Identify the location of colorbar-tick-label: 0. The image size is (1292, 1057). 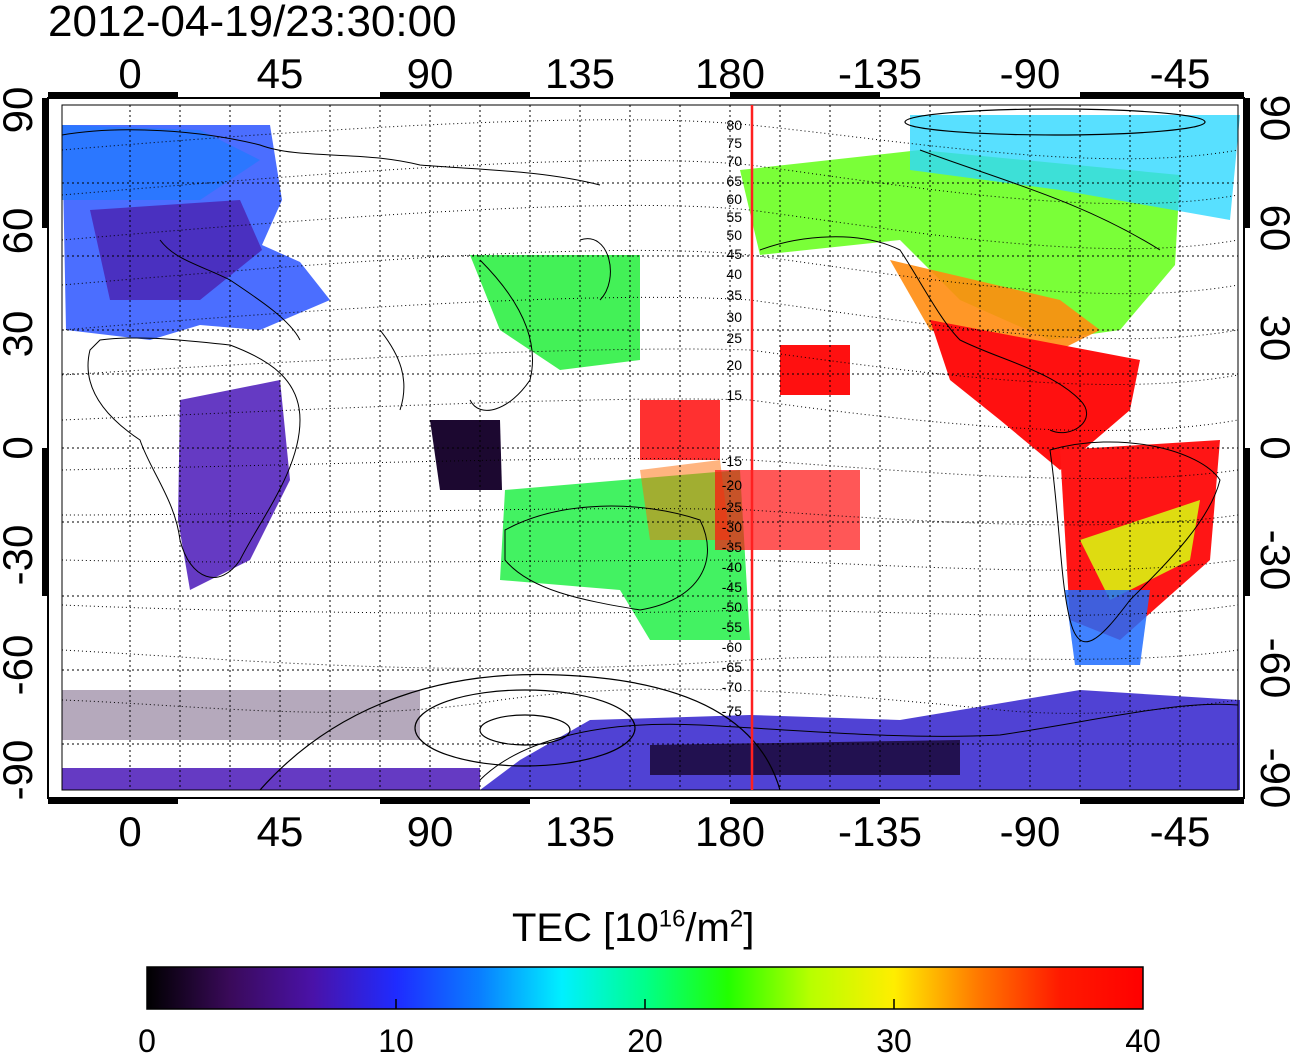
(147, 1040).